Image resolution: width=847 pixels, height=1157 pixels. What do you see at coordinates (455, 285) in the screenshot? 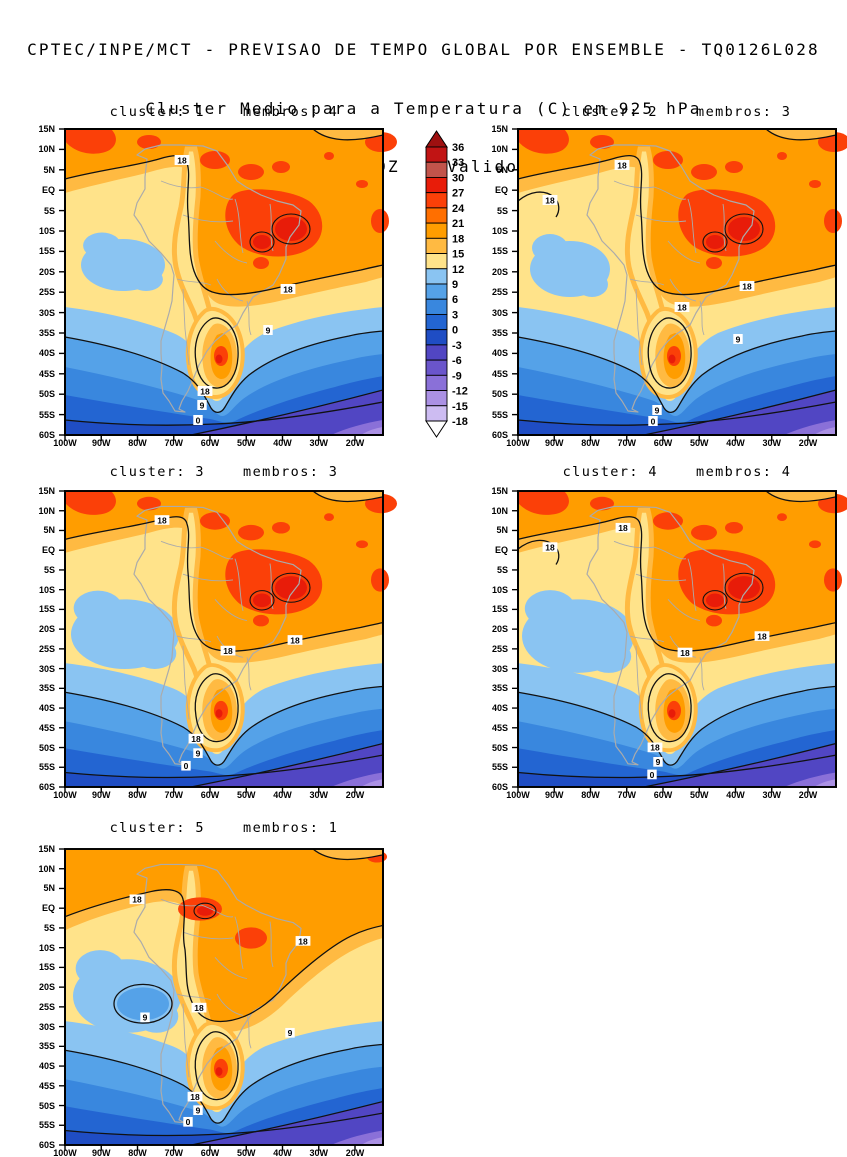
I see `colorbar-level-label: 9` at bounding box center [455, 285].